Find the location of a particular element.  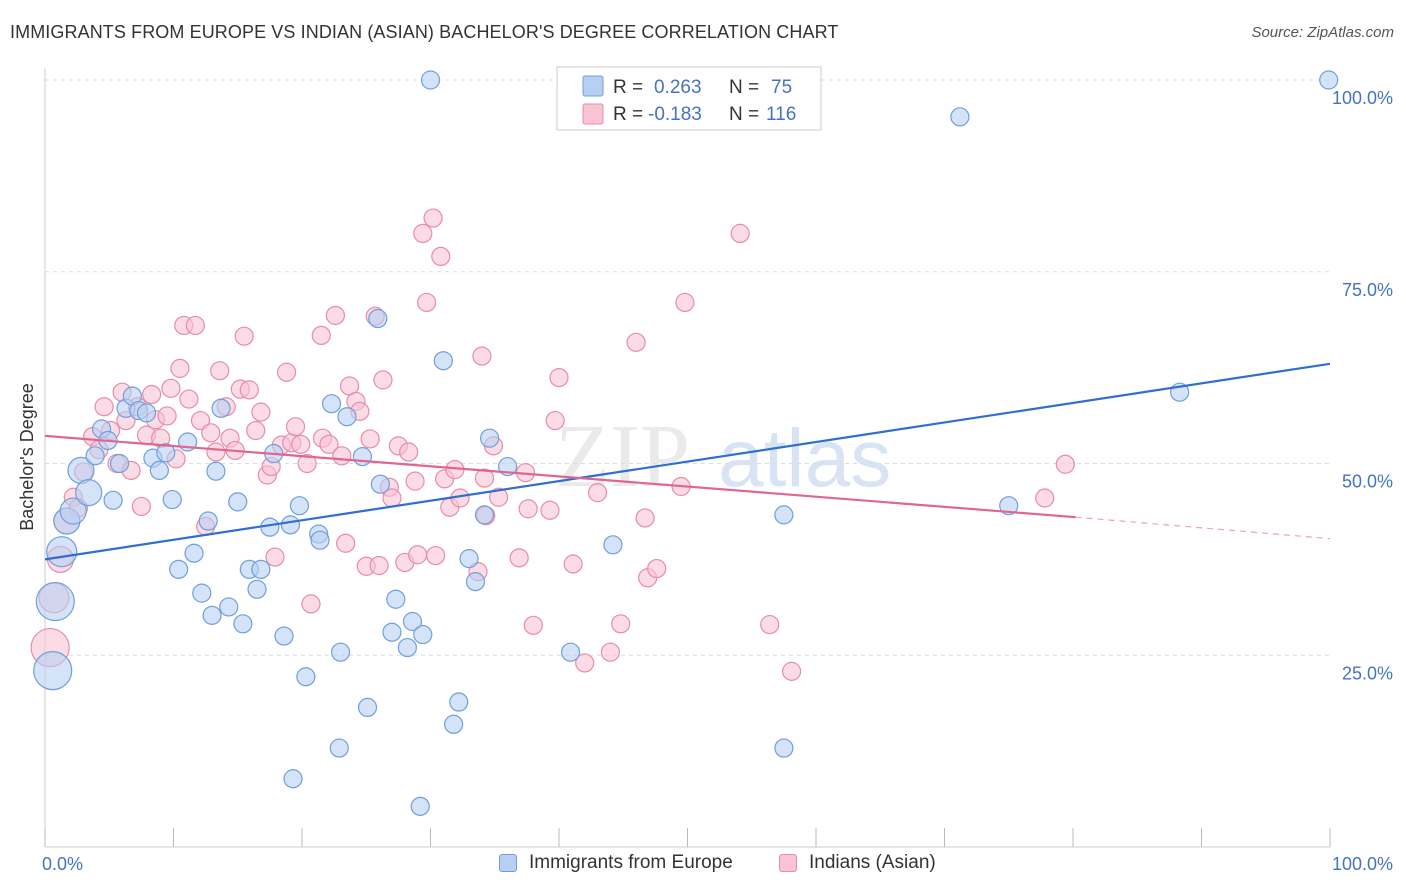

legend-swatch-pink is located at coordinates (593, 114).